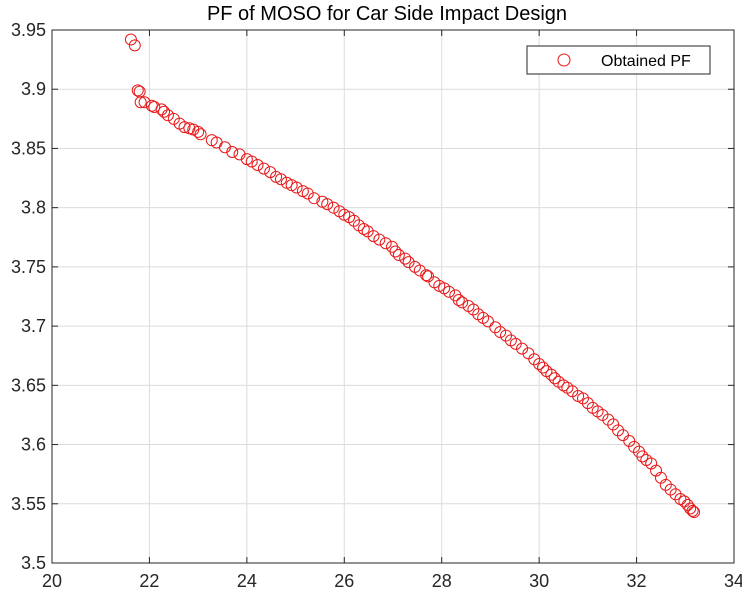  Describe the element at coordinates (149, 581) in the screenshot. I see `x-tick-label: 22` at that location.